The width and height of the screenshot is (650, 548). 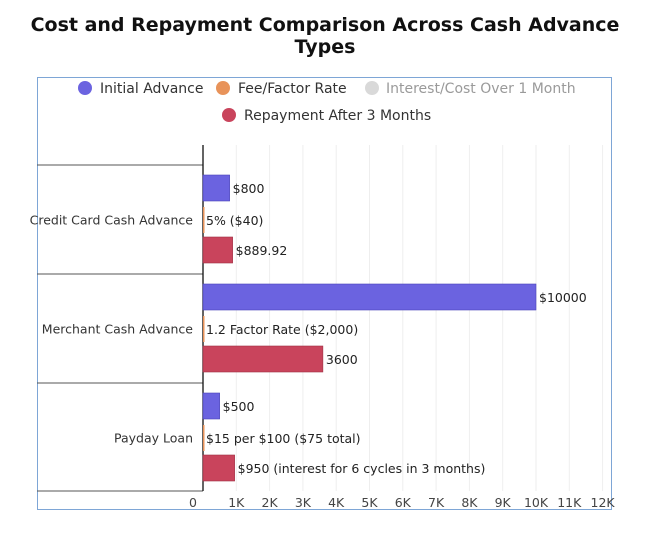 I want to click on data-label: $10000, so click(x=563, y=297).